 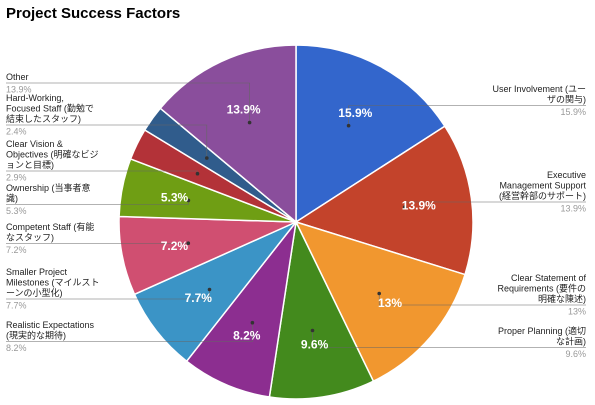 What do you see at coordinates (19, 83) in the screenshot?
I see `legend-entry: Other 13.9%` at bounding box center [19, 83].